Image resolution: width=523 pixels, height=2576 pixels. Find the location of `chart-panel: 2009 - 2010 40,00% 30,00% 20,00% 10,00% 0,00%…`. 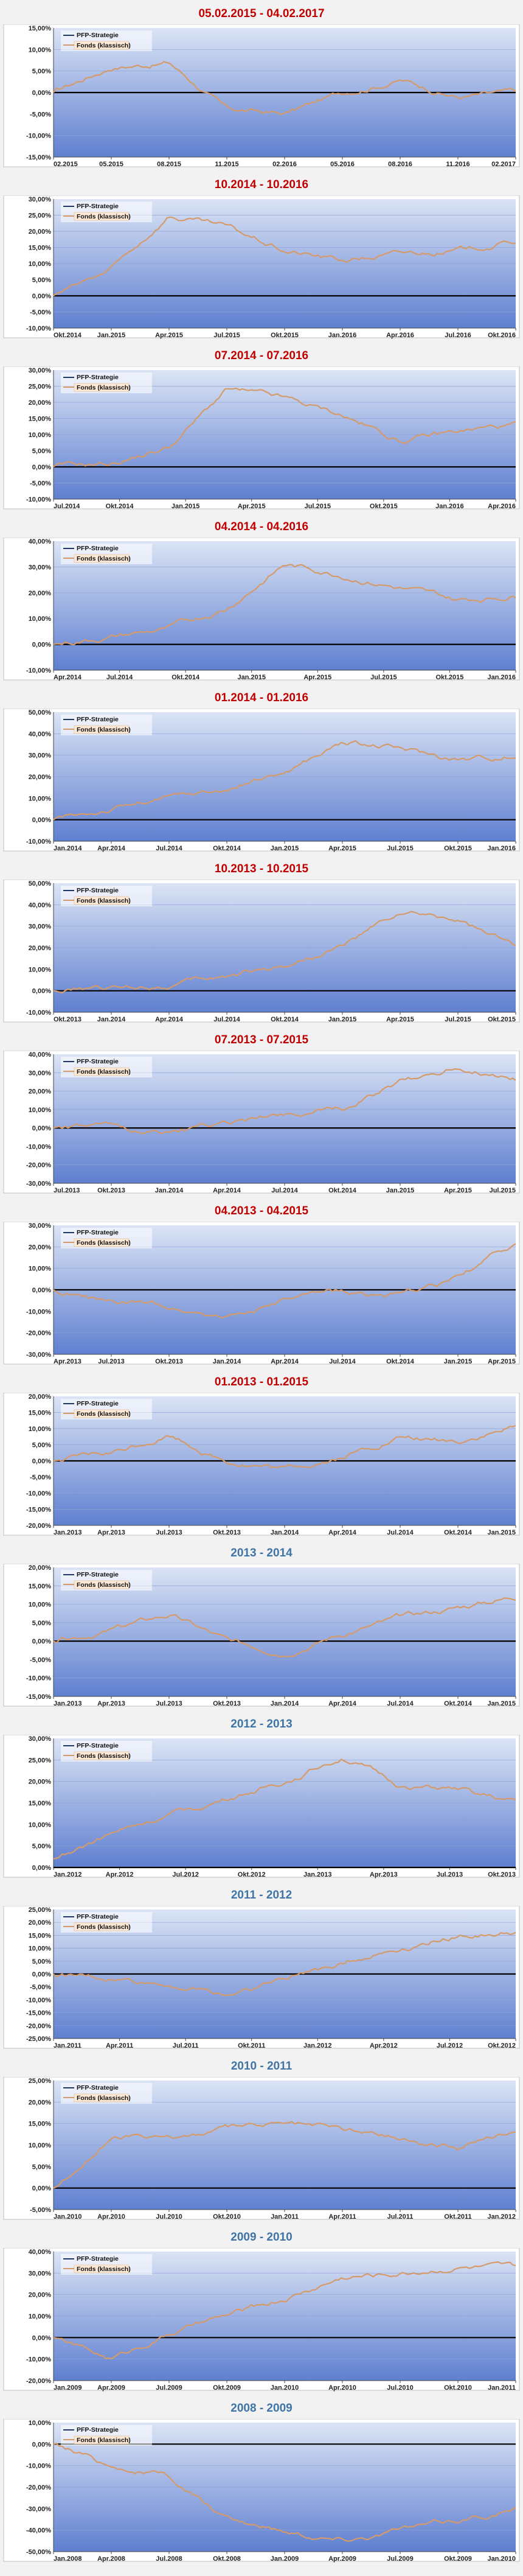

chart-panel: 2009 - 2010 40,00% 30,00% 20,00% 10,00% 0,00%… is located at coordinates (261, 2310).